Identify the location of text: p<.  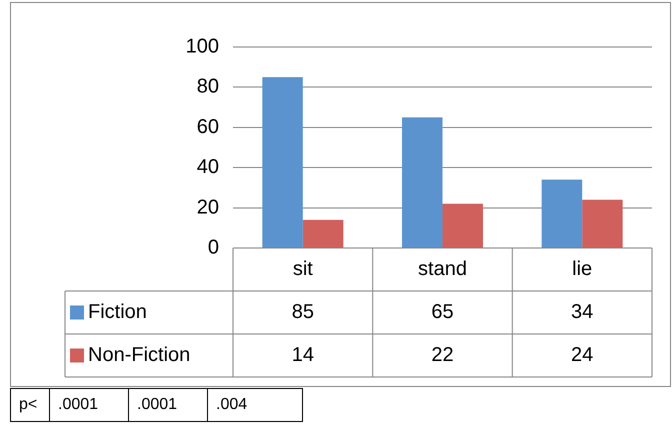
(30, 405).